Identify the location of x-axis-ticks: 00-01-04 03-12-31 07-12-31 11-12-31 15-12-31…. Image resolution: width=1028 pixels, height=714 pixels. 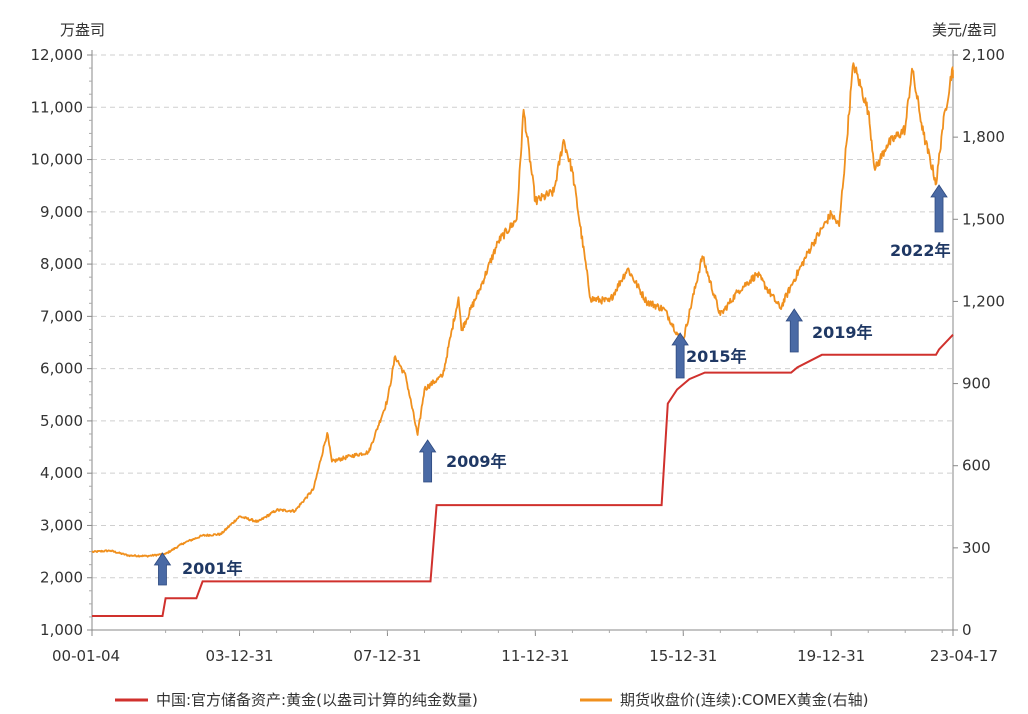
(525, 647).